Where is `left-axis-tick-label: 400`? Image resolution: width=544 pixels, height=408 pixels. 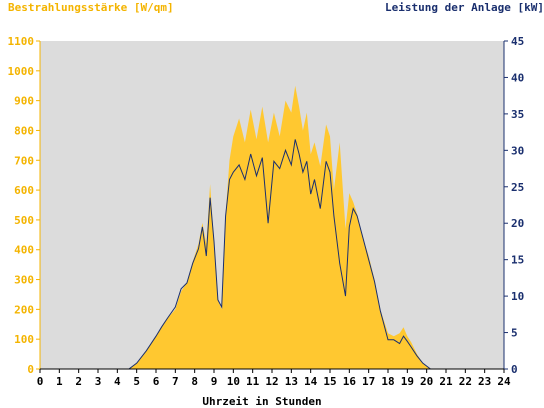 left-axis-tick-label: 400 is located at coordinates (24, 250).